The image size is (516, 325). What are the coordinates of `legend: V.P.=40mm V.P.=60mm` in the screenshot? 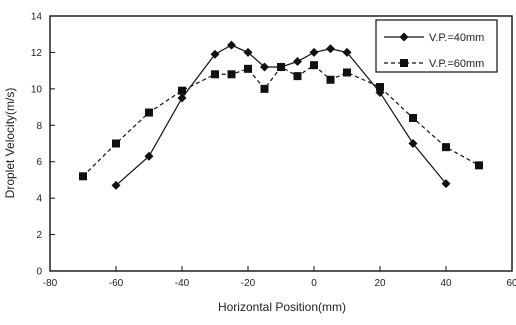 It's located at (436, 46).